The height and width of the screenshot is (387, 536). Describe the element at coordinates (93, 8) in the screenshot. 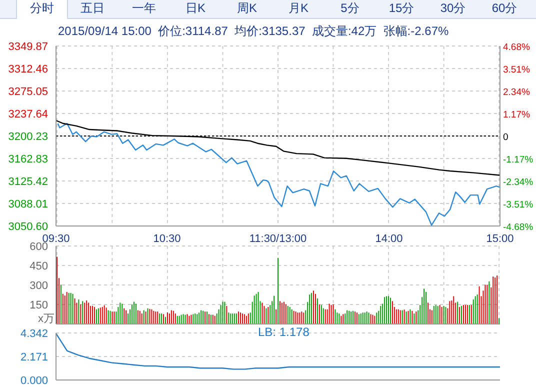

I see `text: 五日` at that location.